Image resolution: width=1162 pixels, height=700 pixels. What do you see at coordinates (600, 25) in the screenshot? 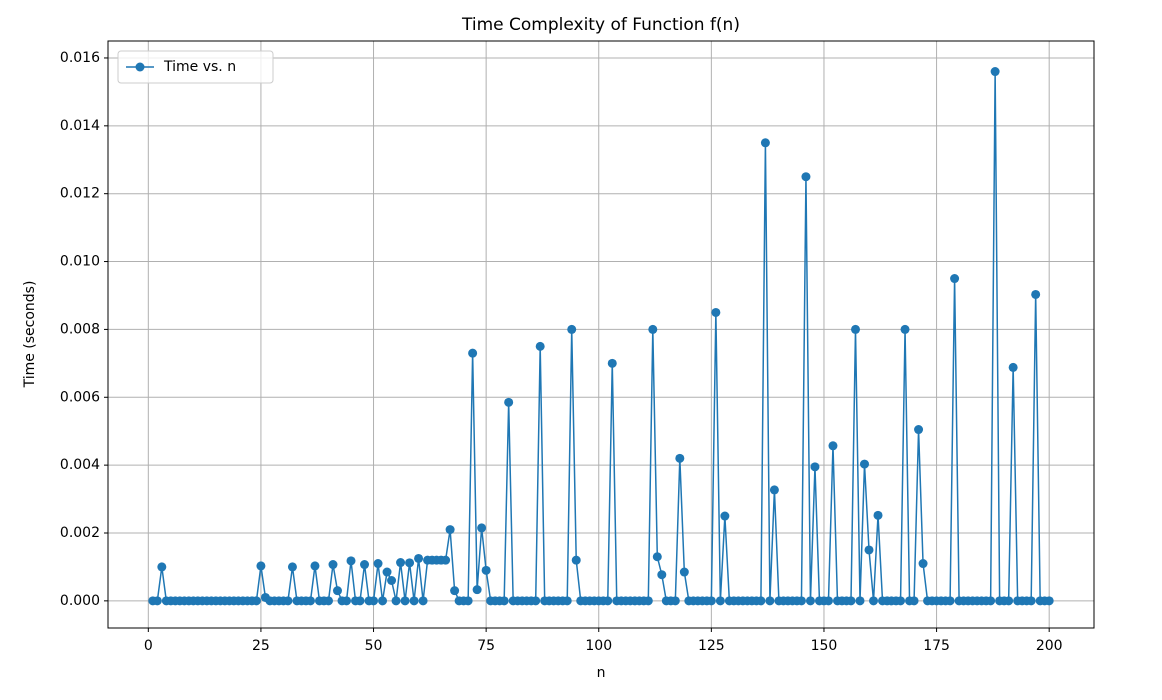
I see `chart-title: Time Complexity of Function f(n)` at bounding box center [600, 25].